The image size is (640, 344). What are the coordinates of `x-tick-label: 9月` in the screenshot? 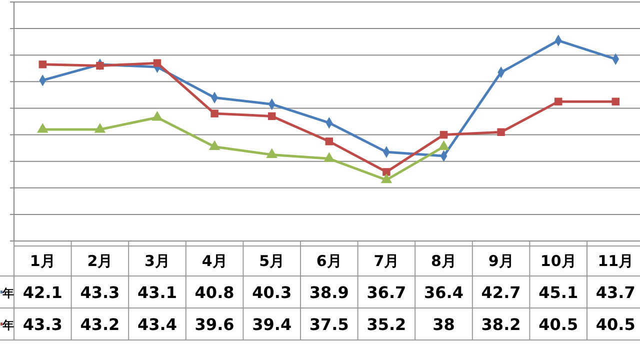 It's located at (501, 261).